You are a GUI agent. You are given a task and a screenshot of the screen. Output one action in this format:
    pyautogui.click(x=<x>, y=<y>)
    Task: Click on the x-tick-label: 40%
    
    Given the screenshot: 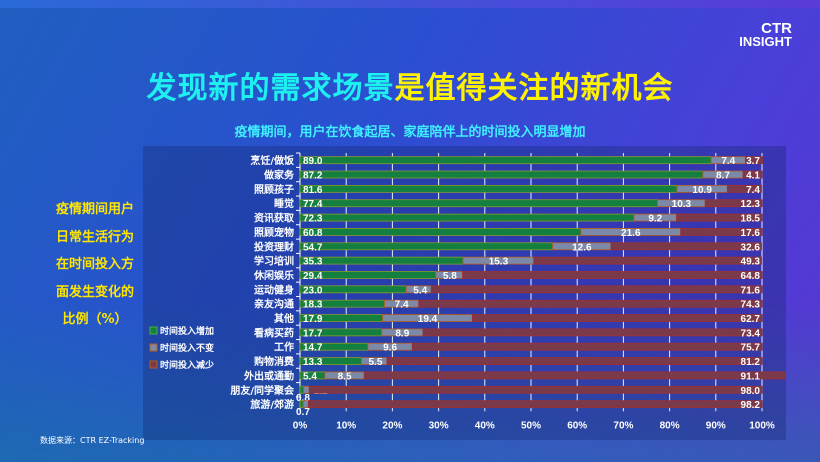 What is the action you would take?
    pyautogui.click(x=485, y=425)
    